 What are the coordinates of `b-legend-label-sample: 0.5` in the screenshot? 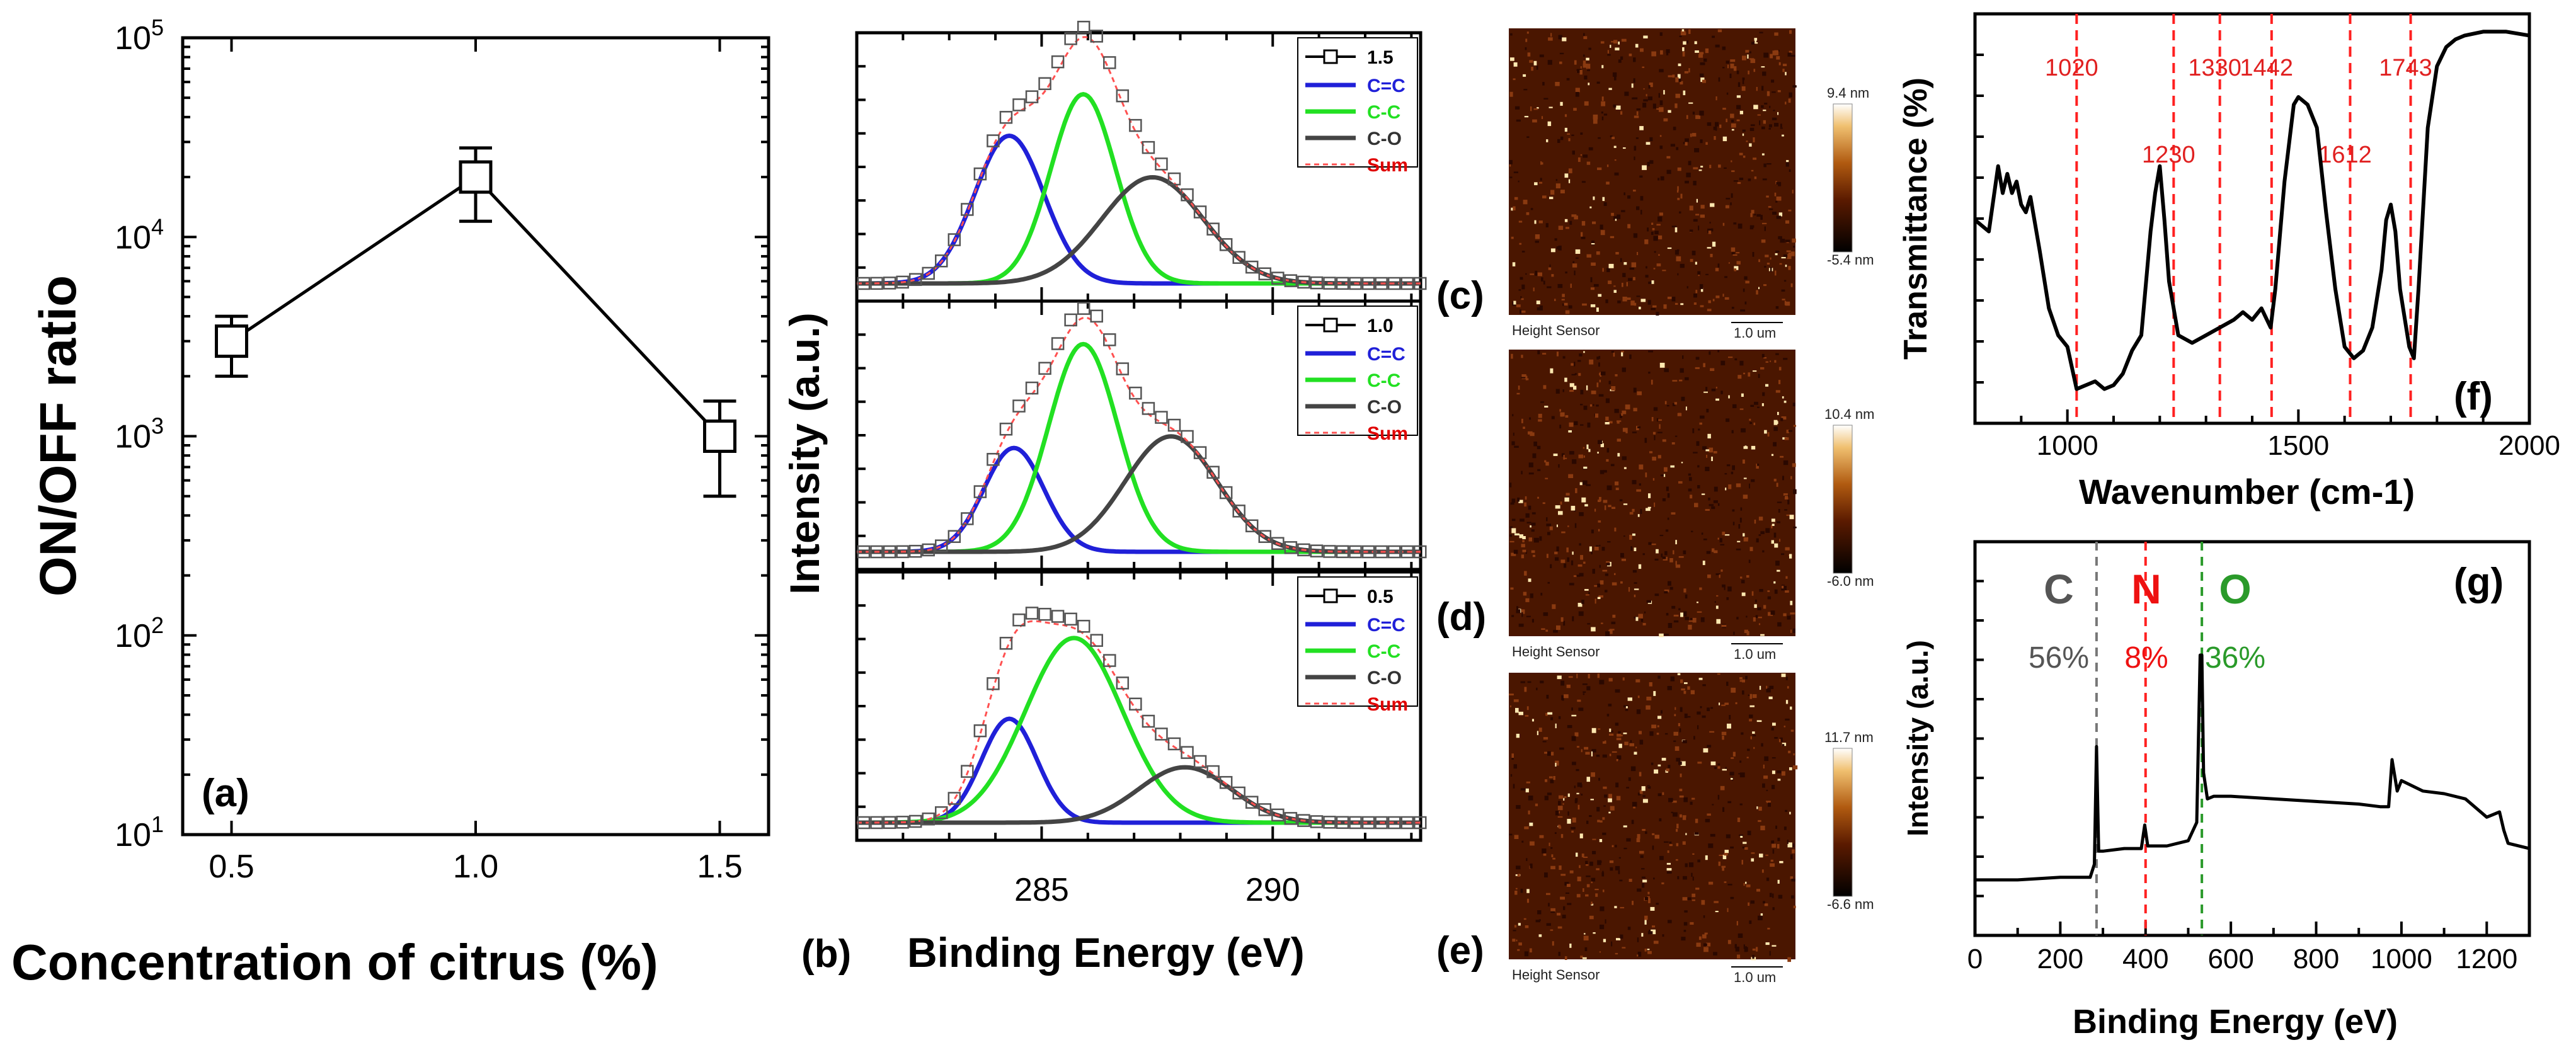 It's located at (1380, 597).